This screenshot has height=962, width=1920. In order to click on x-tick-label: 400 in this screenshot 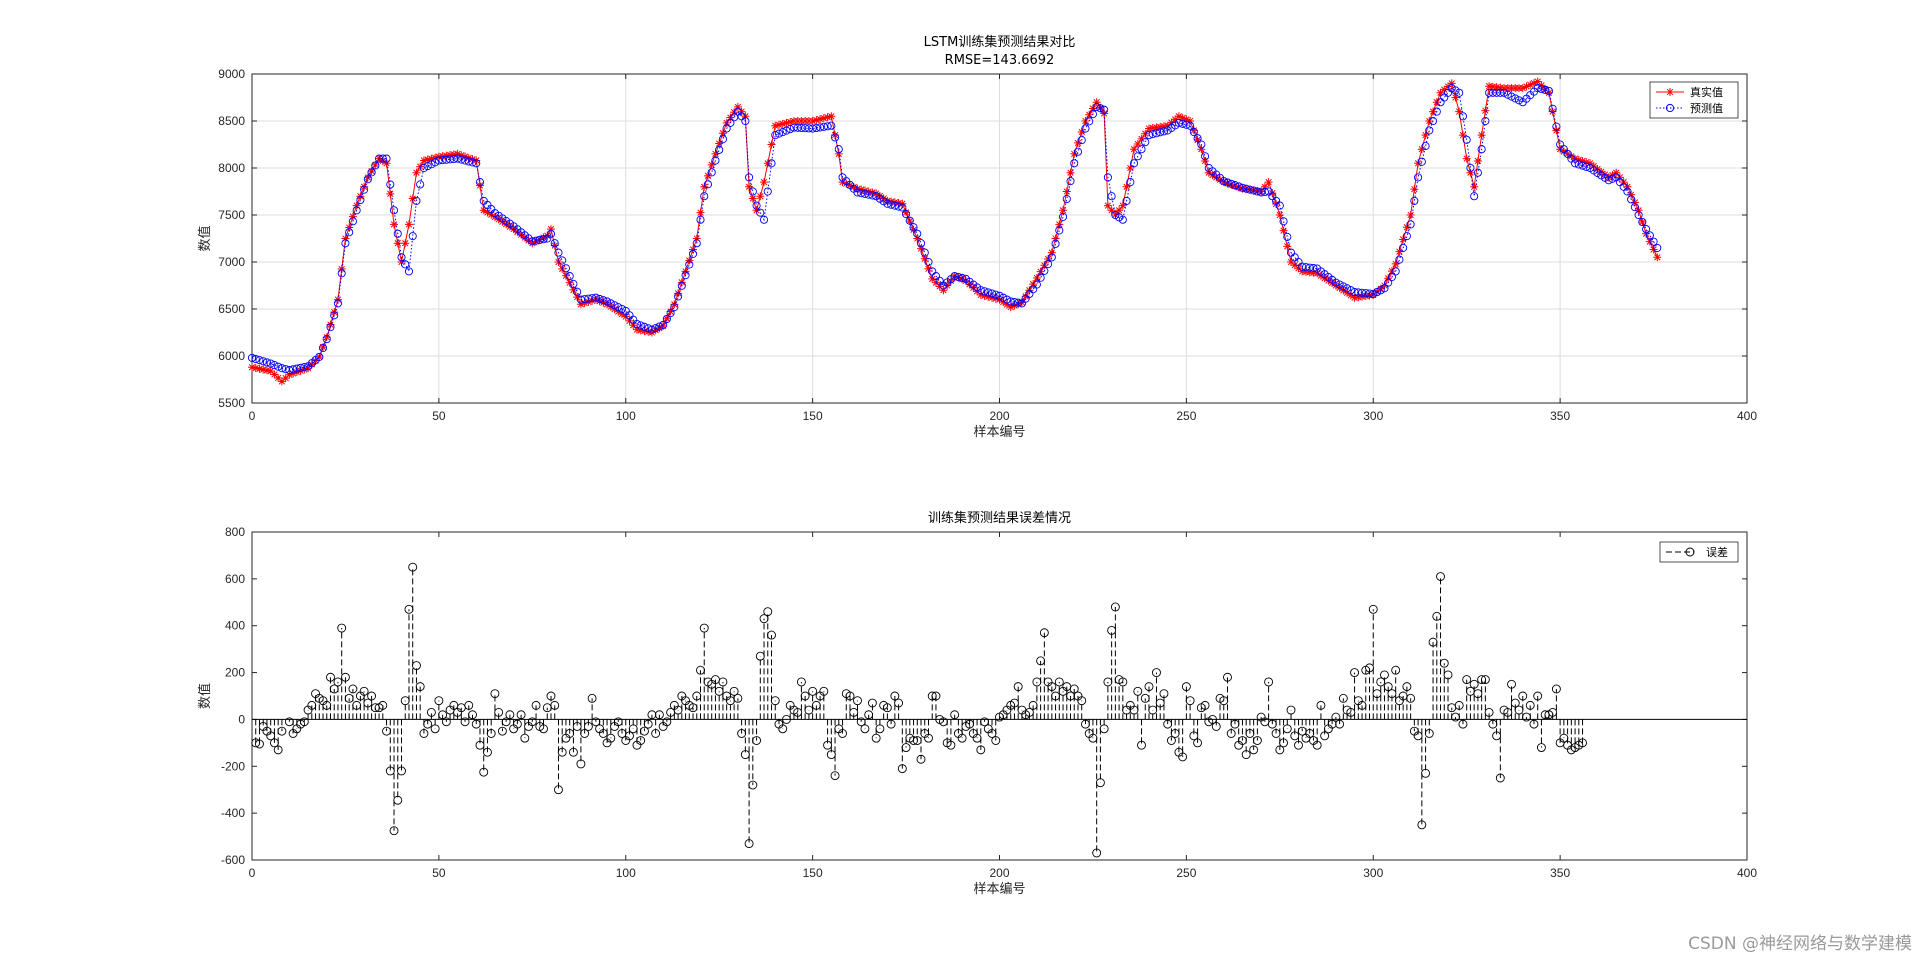, I will do `click(1747, 416)`.